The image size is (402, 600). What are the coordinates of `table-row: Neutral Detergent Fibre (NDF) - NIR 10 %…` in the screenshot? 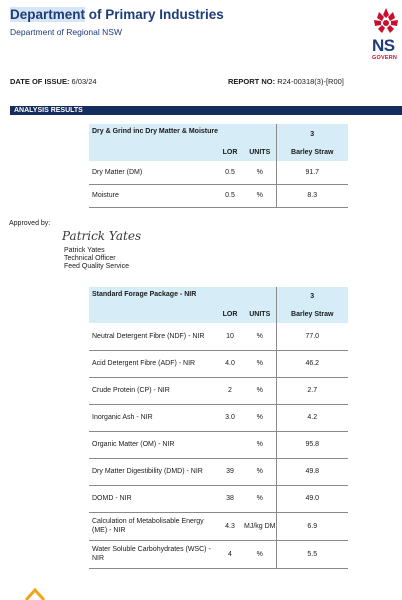 It's located at (218, 337).